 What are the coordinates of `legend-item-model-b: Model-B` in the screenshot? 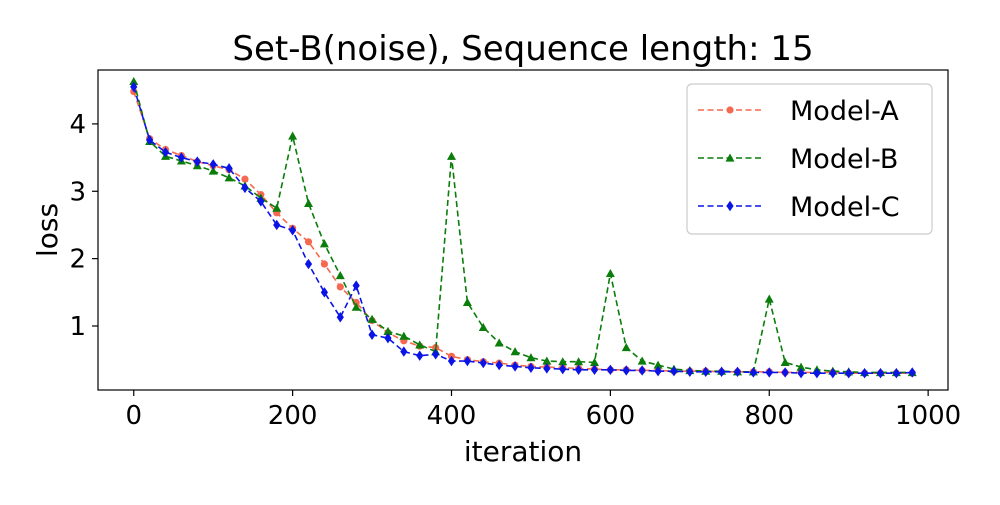 It's located at (798, 159).